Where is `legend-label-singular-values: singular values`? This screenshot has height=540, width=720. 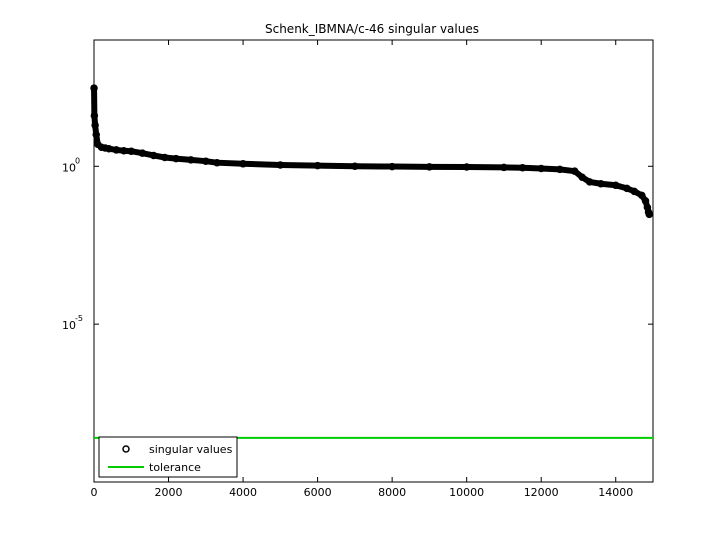 legend-label-singular-values: singular values is located at coordinates (191, 449).